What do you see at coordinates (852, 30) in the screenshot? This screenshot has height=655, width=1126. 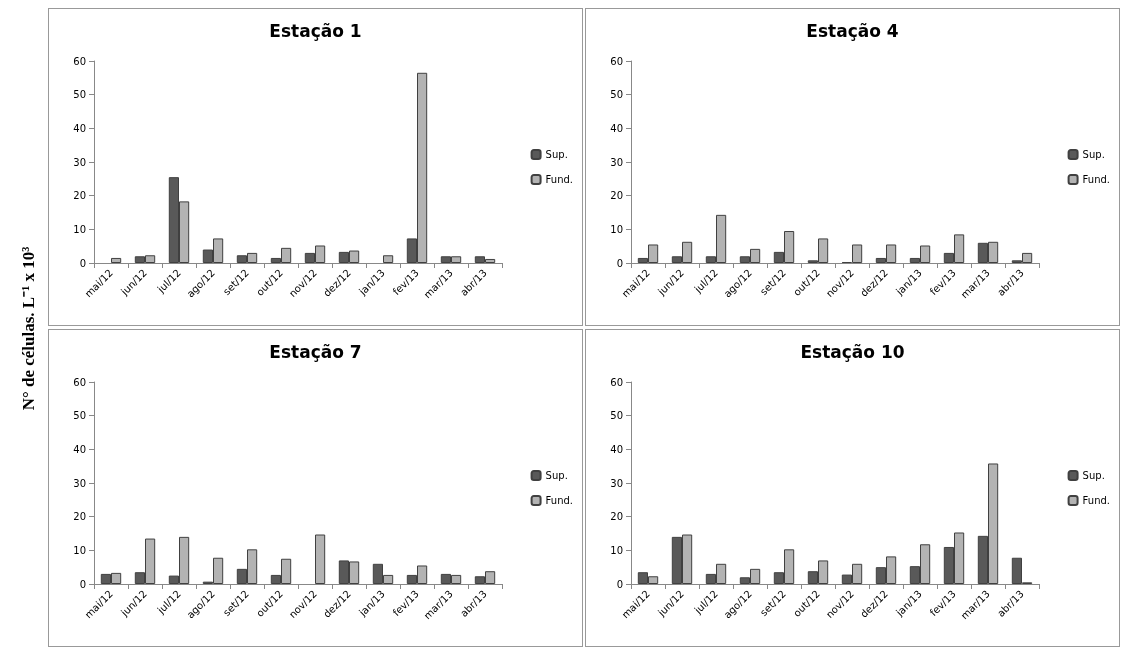 I see `chart-title: Estação 4` at bounding box center [852, 30].